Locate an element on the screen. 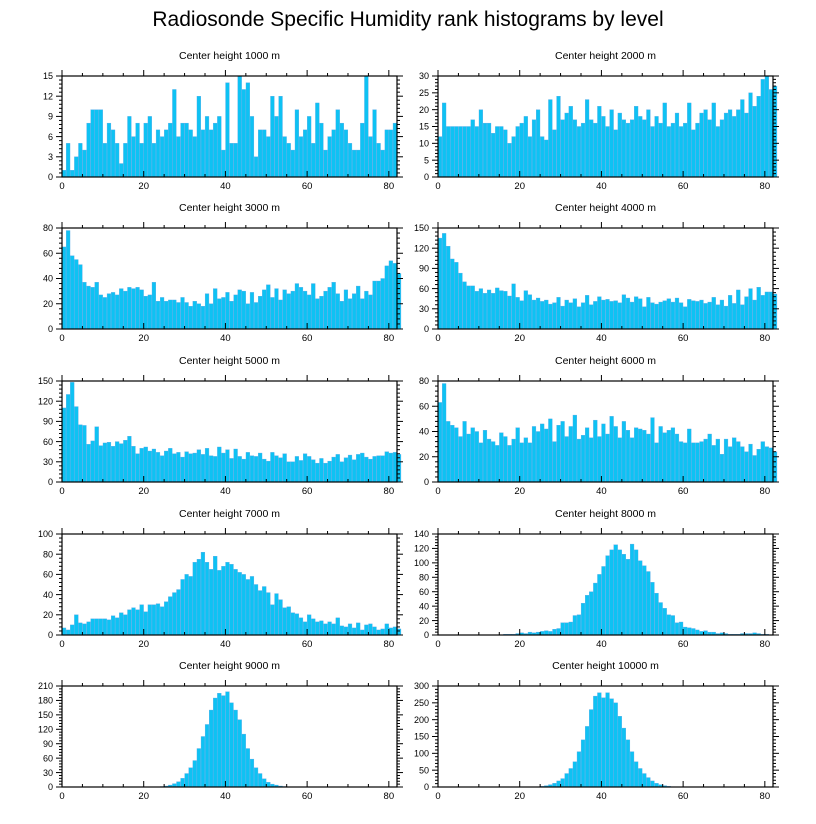  y-tick-label: 20 is located at coordinates (48, 615).